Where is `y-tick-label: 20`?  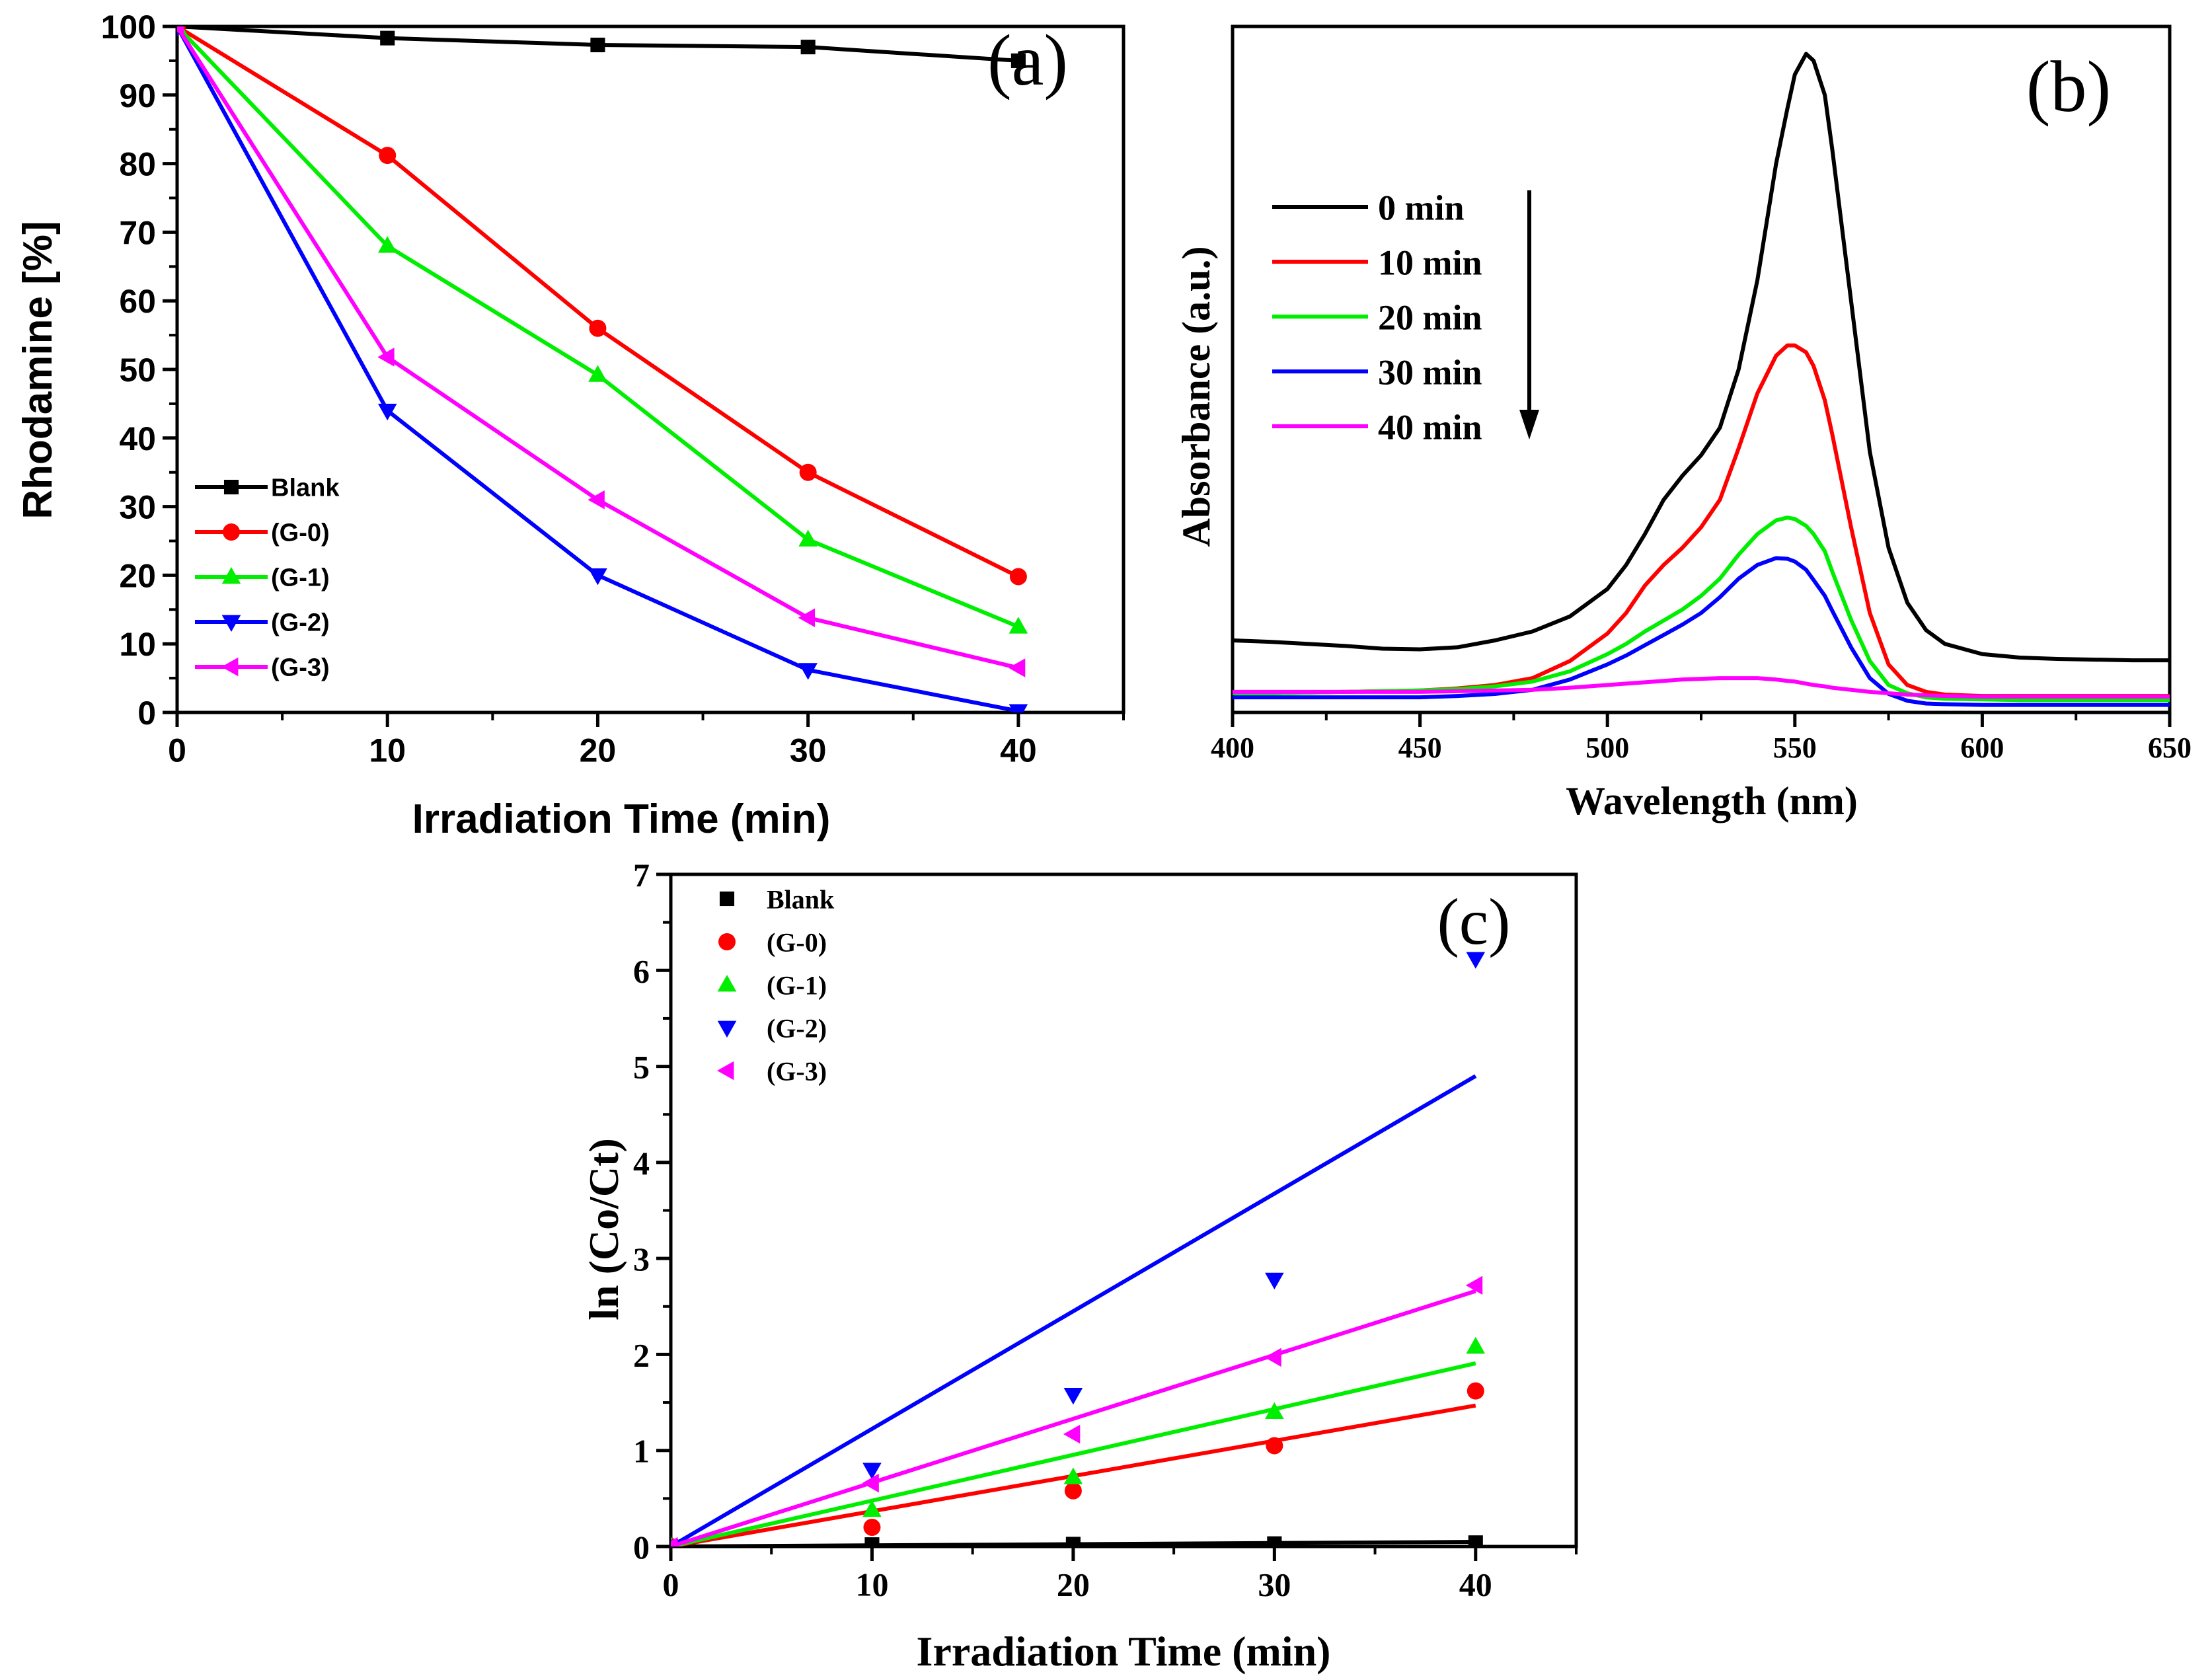 y-tick-label: 20 is located at coordinates (137, 575).